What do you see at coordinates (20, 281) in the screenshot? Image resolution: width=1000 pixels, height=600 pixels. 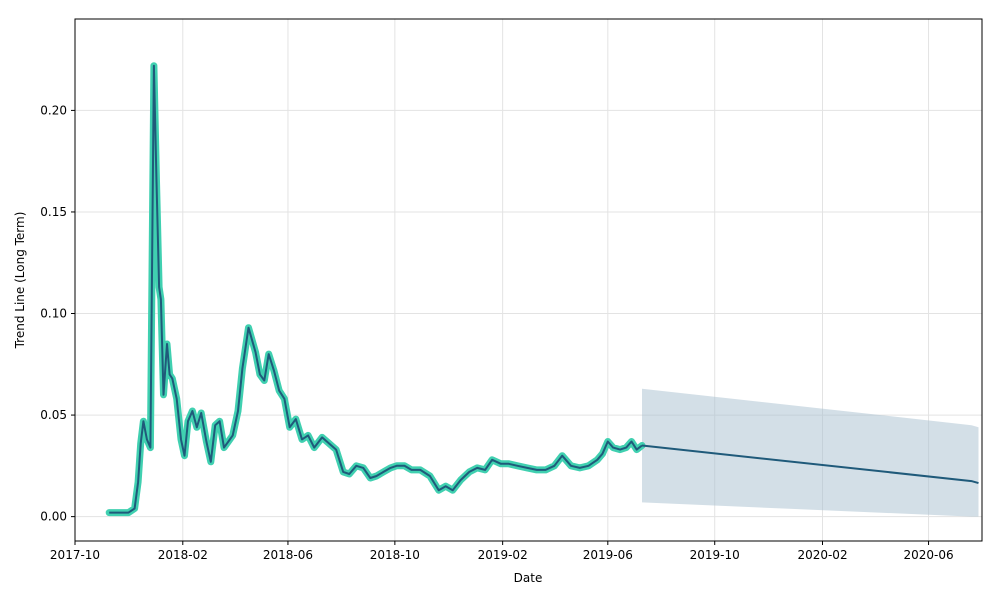 I see `y-axis-title: Trend Line (Long Term)` at bounding box center [20, 281].